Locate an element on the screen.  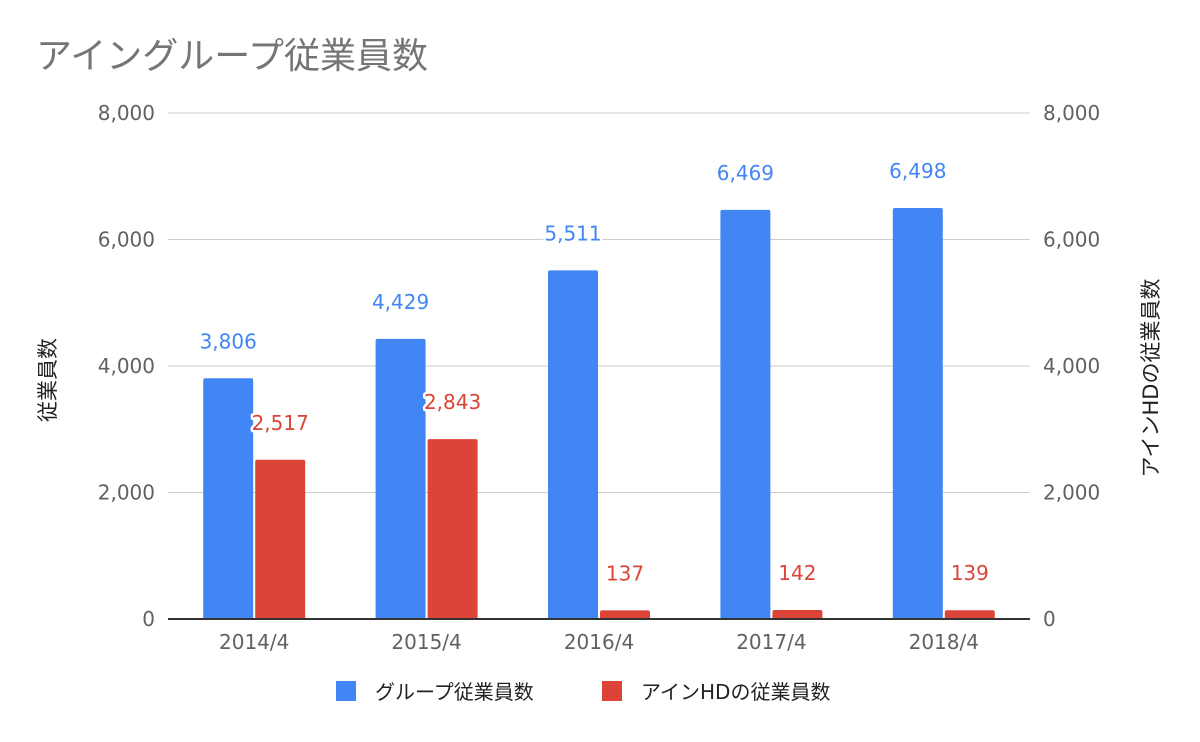
data-label-hd: 137 is located at coordinates (625, 573).